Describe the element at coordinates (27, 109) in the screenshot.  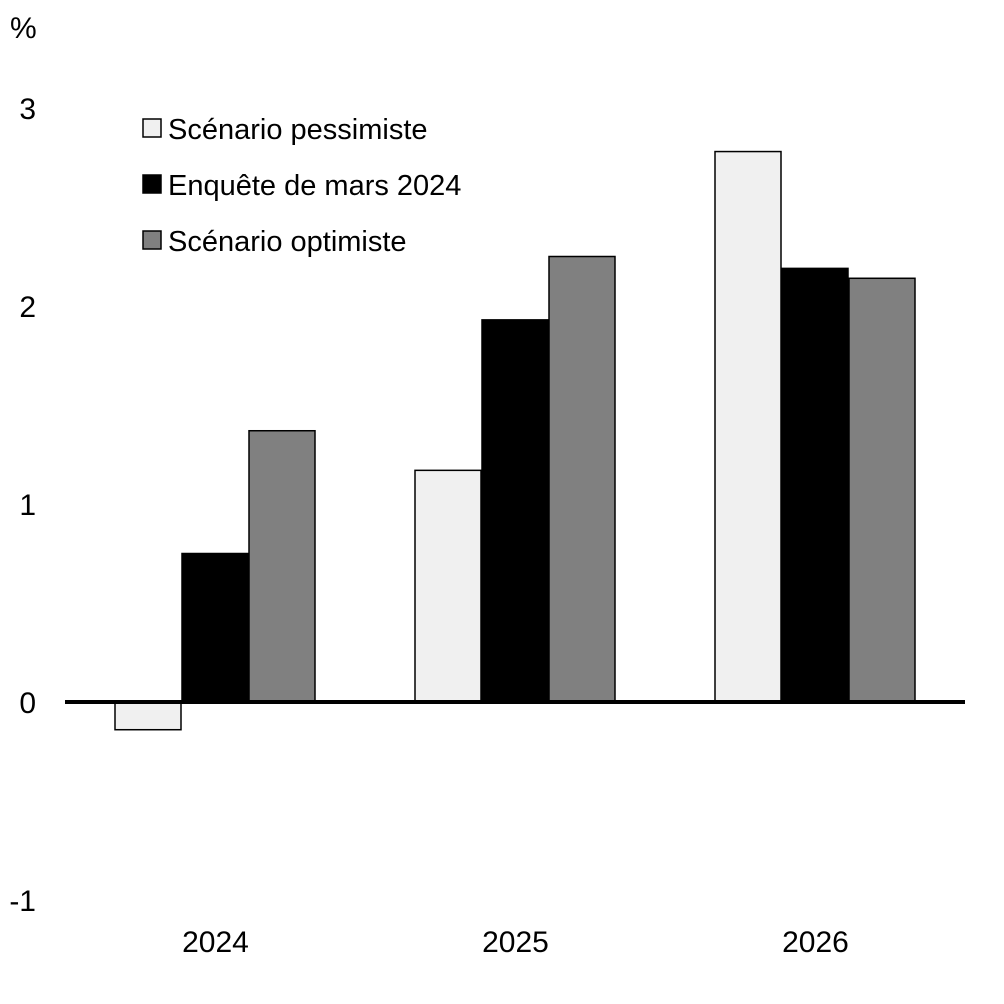
I see `y-tick-label: 3` at that location.